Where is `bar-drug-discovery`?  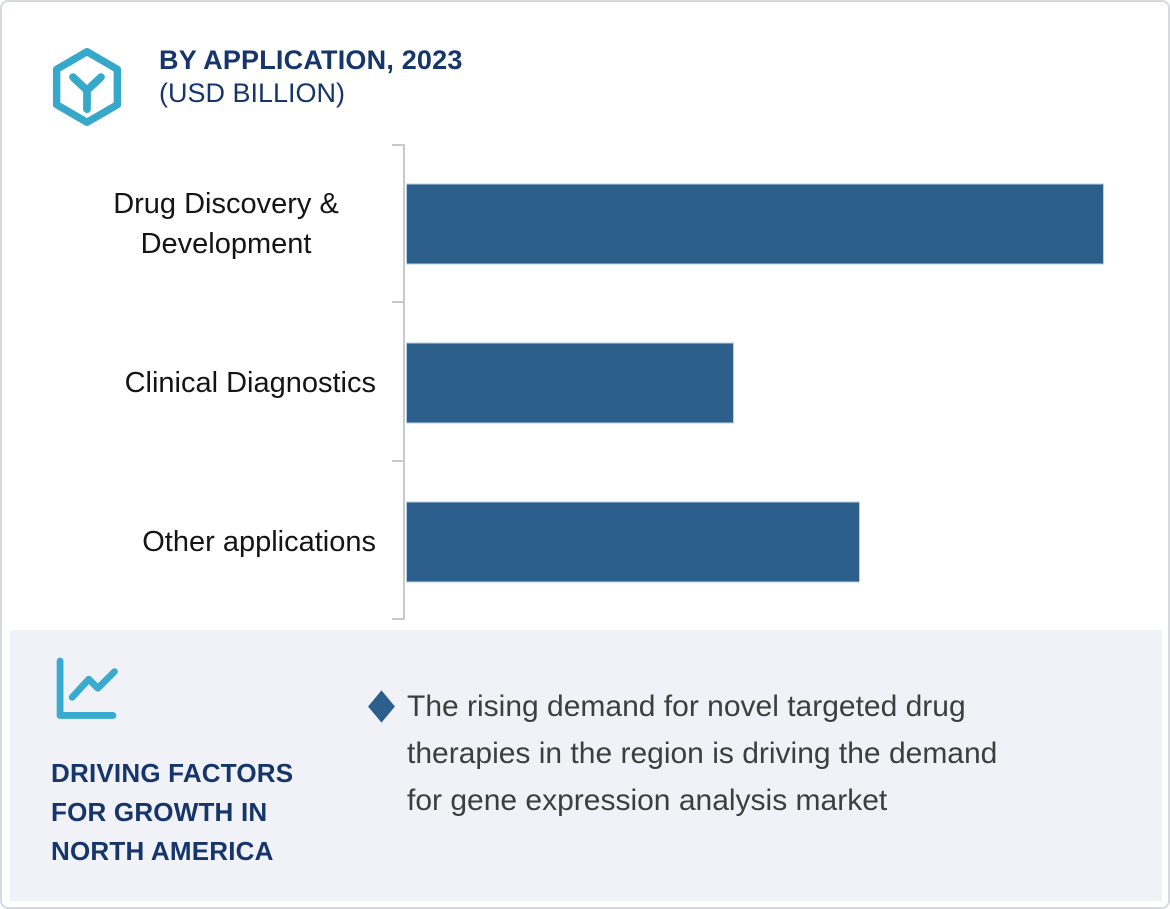
bar-drug-discovery is located at coordinates (755, 223).